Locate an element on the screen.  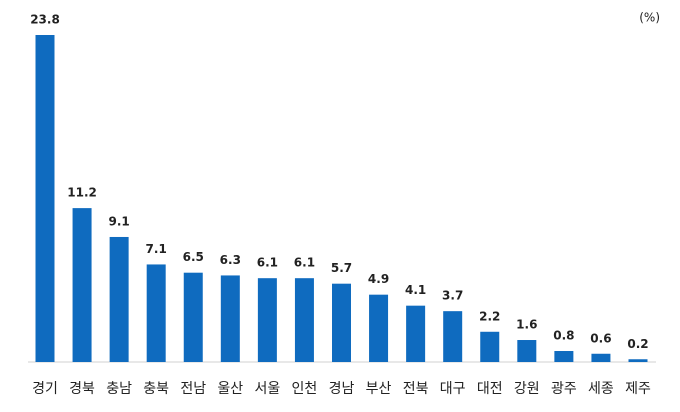
value-label: 6.3 is located at coordinates (230, 260).